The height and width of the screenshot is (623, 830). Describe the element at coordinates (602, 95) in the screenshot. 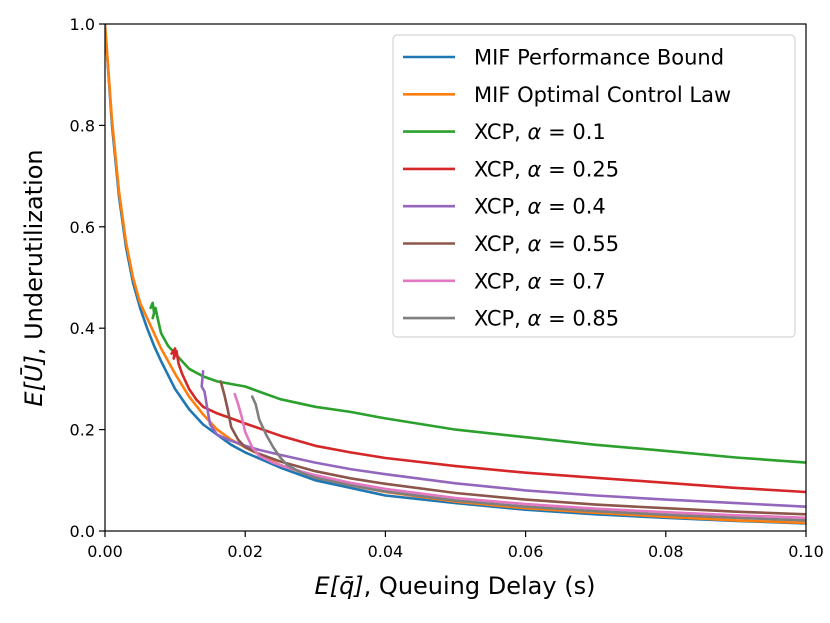

I see `legend-label-1: MIF Optimal Control Law` at that location.